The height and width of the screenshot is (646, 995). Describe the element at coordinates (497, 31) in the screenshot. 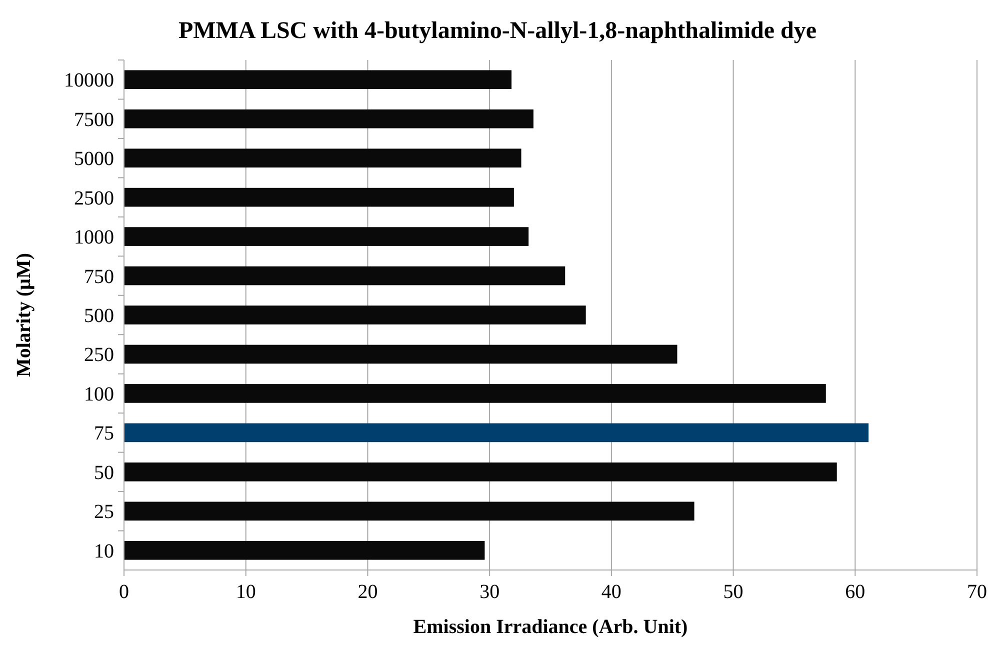

I see `chart-title: PMMA LSC with 4-butylamino-N-allyl-1,8-naphthalimide dye` at that location.